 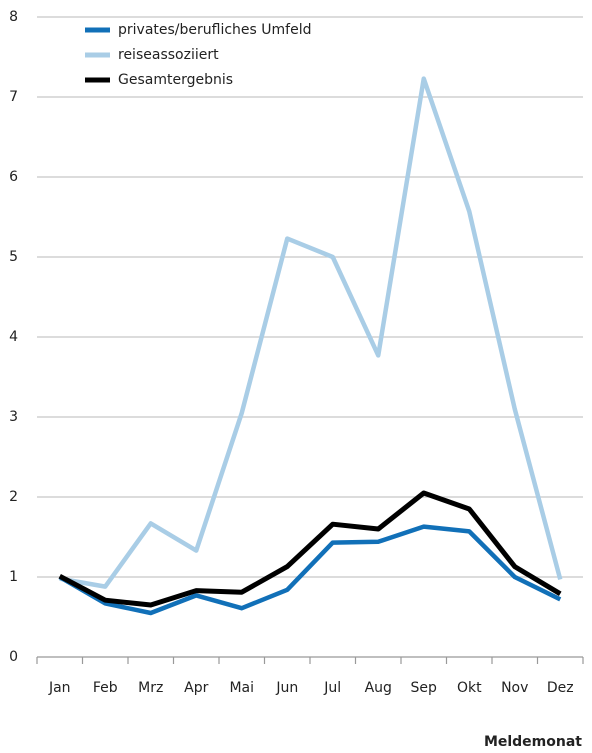 What do you see at coordinates (13, 417) in the screenshot?
I see `y-tick-label: 3` at bounding box center [13, 417].